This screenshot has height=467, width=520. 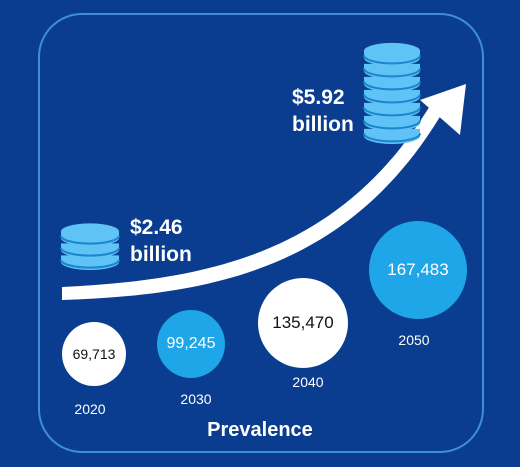 I want to click on large-coin-stack-icon, so click(x=392, y=93).